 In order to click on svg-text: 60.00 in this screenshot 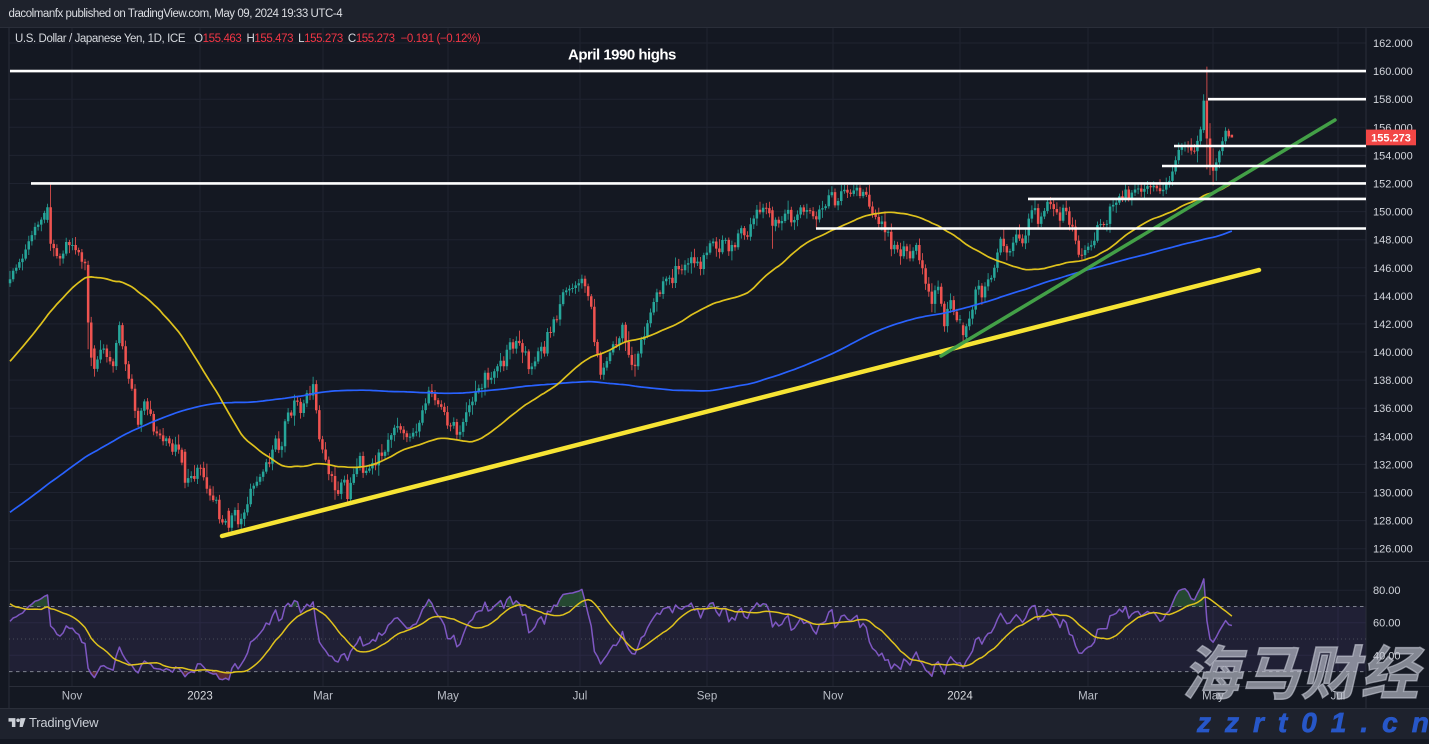, I will do `click(1387, 624)`.